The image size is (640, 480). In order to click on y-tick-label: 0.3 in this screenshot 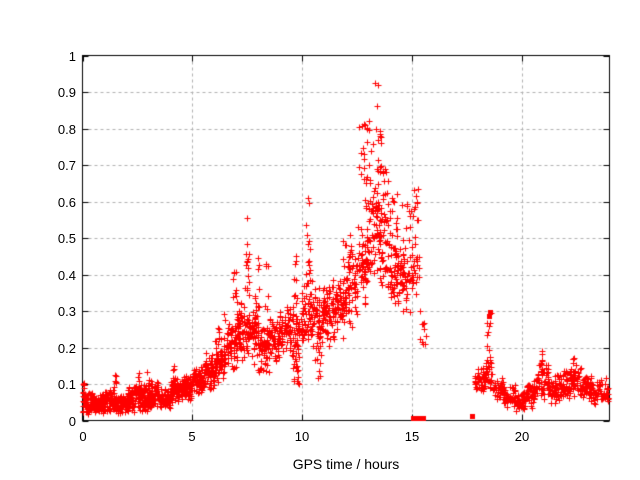, I will do `click(66, 311)`.